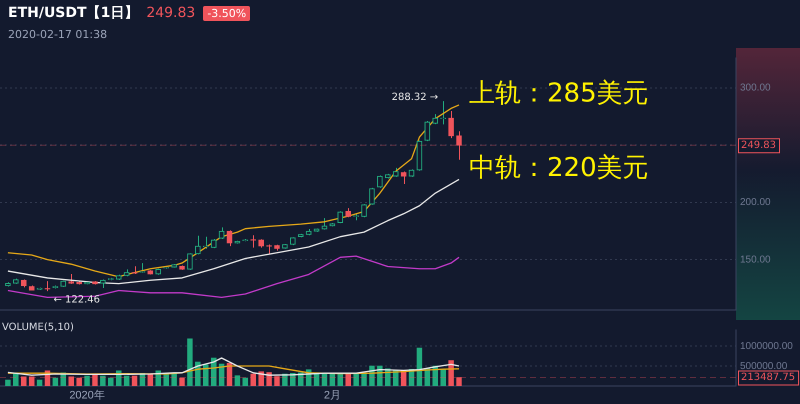 The height and width of the screenshot is (404, 800). I want to click on text: -3.50%, so click(226, 13).